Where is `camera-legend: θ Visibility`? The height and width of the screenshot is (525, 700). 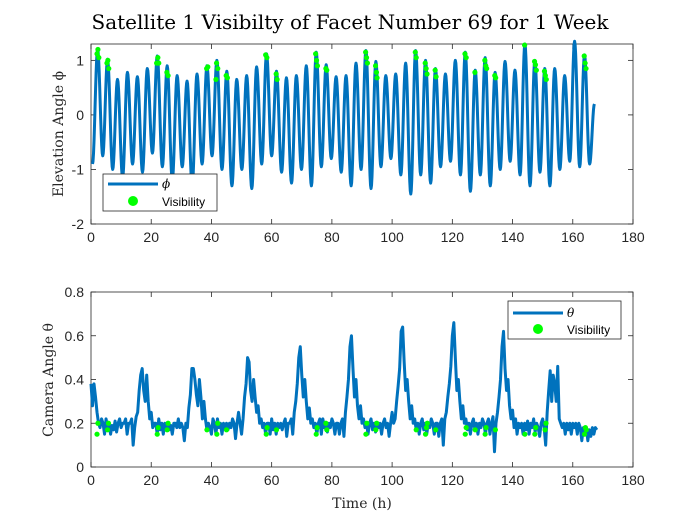 camera-legend: θ Visibility is located at coordinates (564, 320).